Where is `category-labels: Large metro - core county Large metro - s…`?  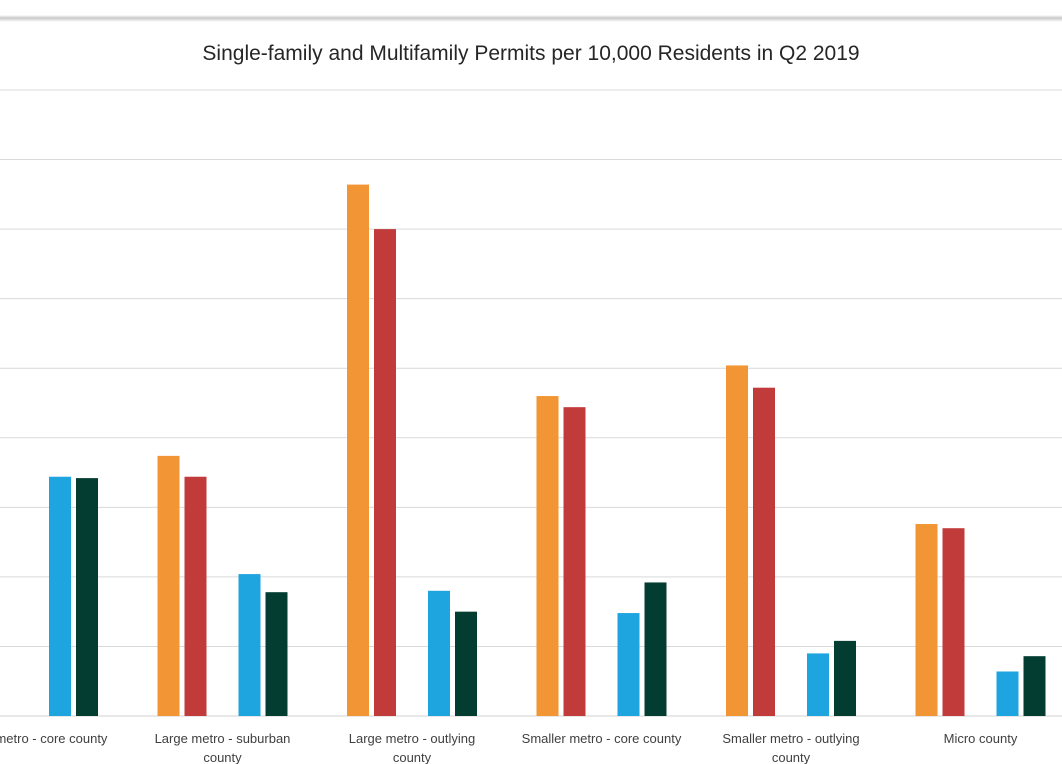 category-labels: Large metro - core county Large metro - s… is located at coordinates (509, 747).